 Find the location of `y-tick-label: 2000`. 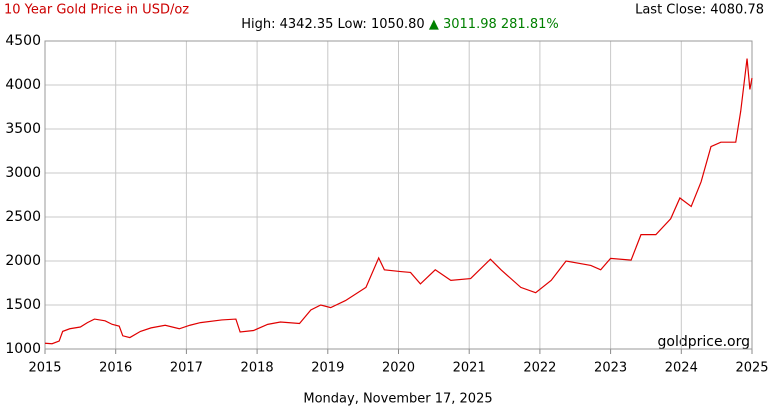

y-tick-label: 2000 is located at coordinates (23, 261).